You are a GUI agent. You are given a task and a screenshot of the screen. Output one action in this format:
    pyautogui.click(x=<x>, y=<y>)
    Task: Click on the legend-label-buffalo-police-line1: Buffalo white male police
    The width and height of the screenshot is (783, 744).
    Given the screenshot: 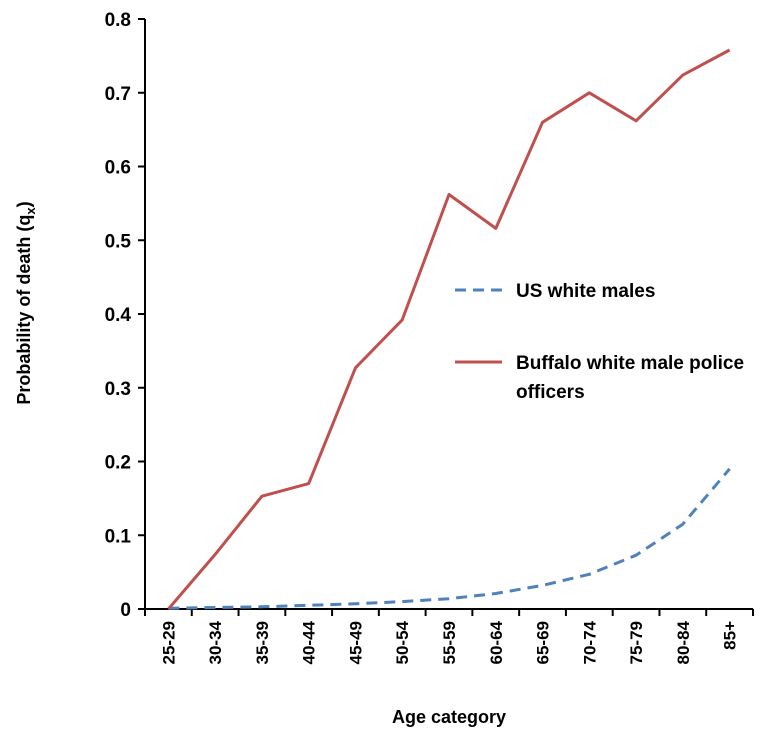 What is the action you would take?
    pyautogui.click(x=630, y=363)
    